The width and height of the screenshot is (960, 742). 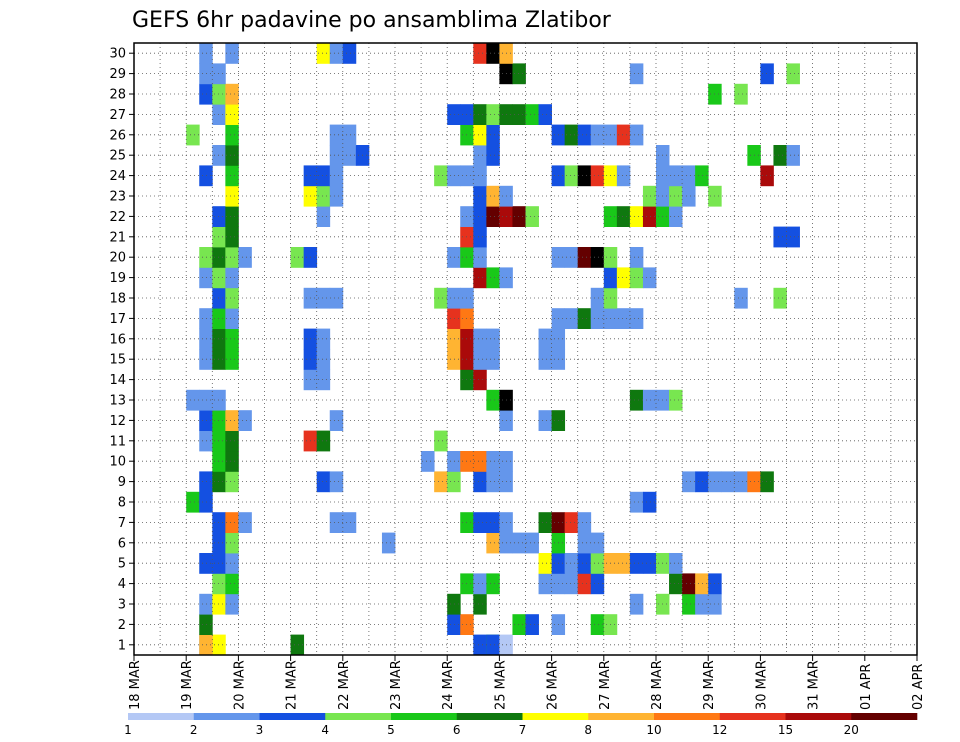 What do you see at coordinates (117, 258) in the screenshot?
I see `y-tick-label: 20` at bounding box center [117, 258].